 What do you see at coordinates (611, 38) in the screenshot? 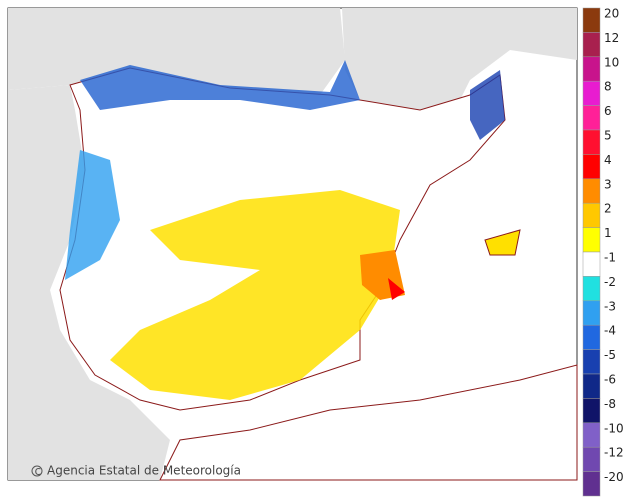
I see `legend-label: 12` at bounding box center [611, 38].